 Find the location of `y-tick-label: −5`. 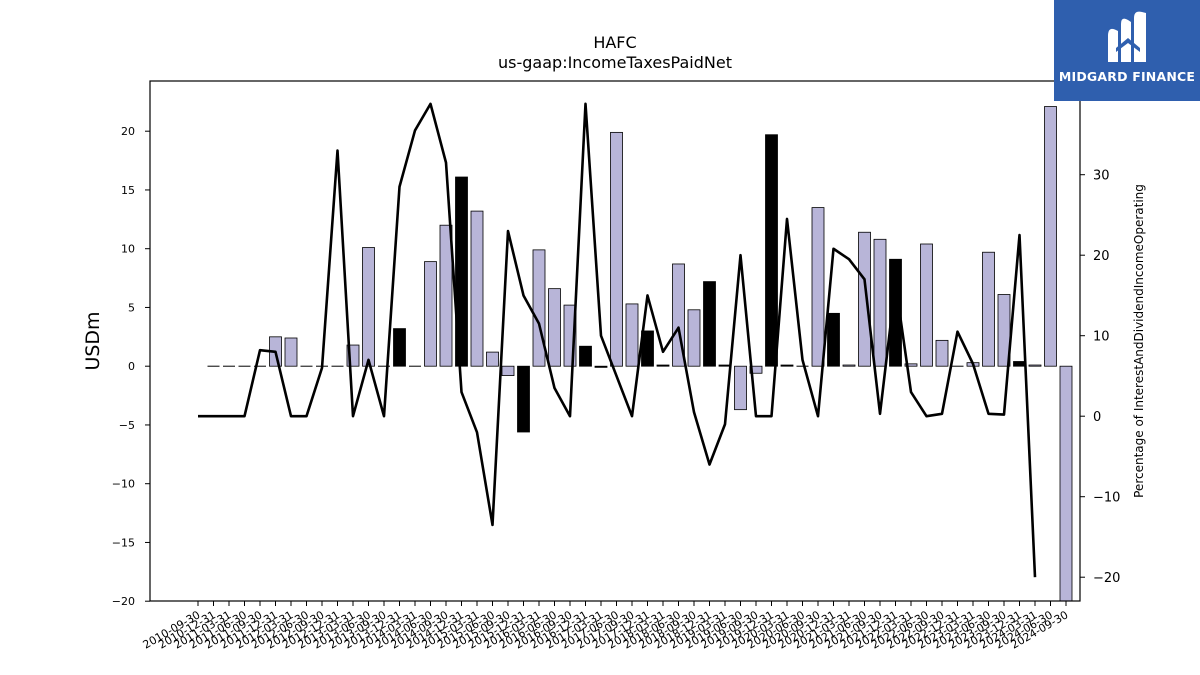

y-tick-label: −5 is located at coordinates (127, 425).